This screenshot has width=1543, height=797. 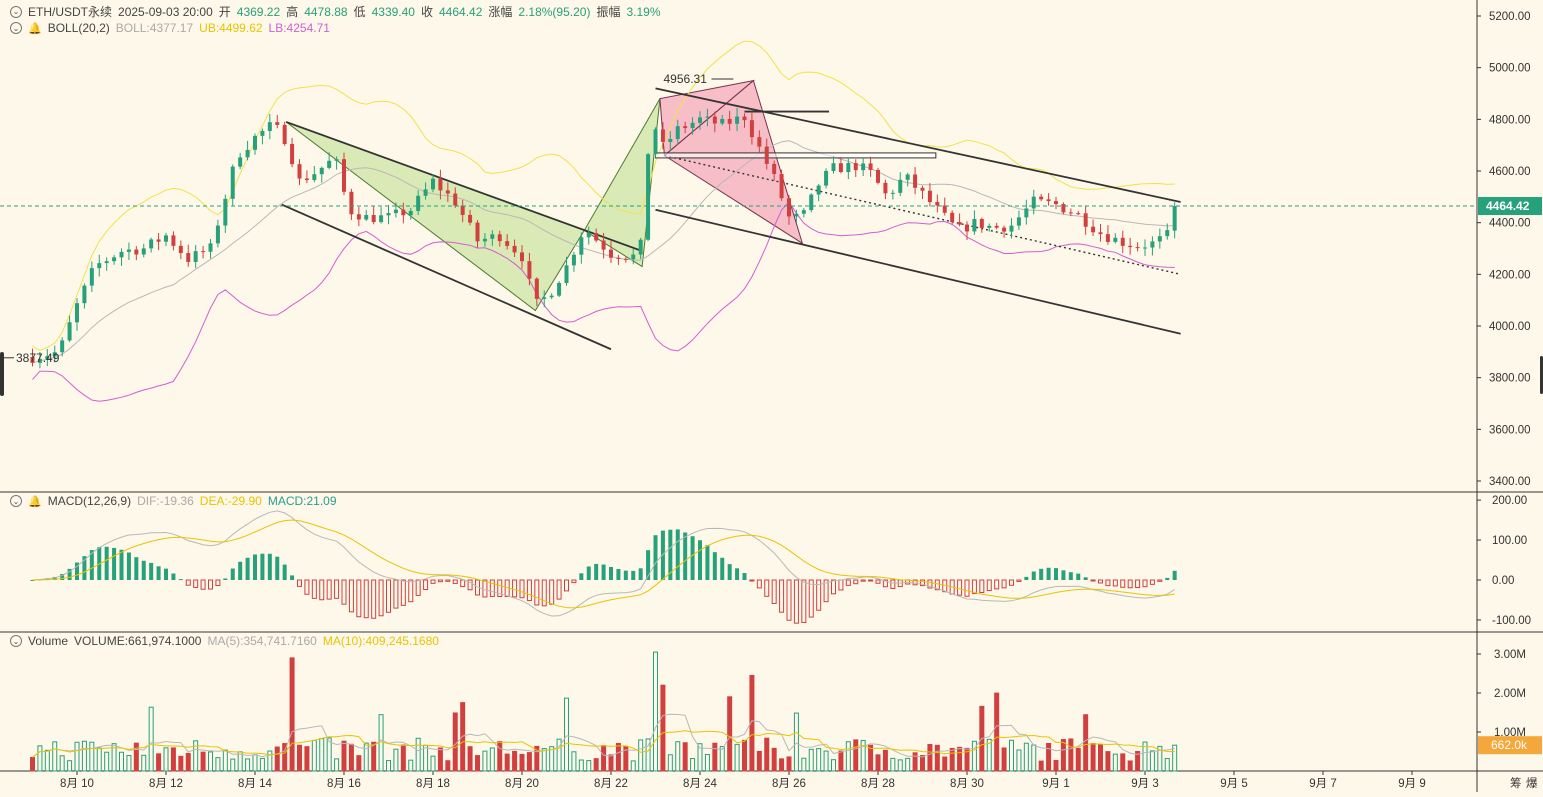 What do you see at coordinates (500, 12) in the screenshot?
I see `change-label: 涨幅` at bounding box center [500, 12].